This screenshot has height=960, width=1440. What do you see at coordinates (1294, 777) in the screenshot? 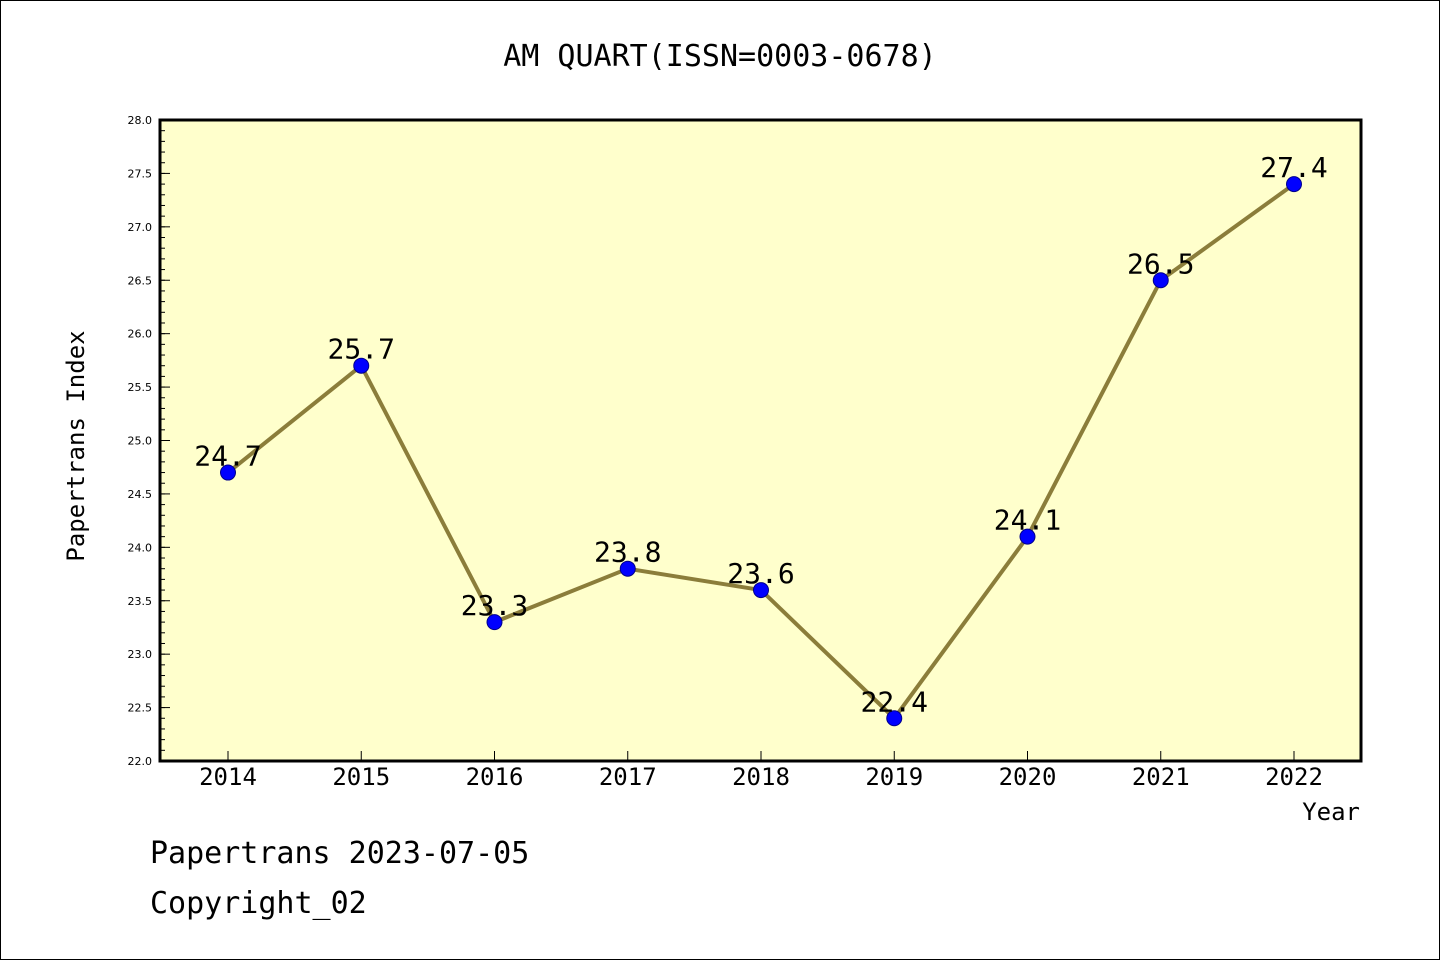
I see `x-tick-label: 2022` at bounding box center [1294, 777].